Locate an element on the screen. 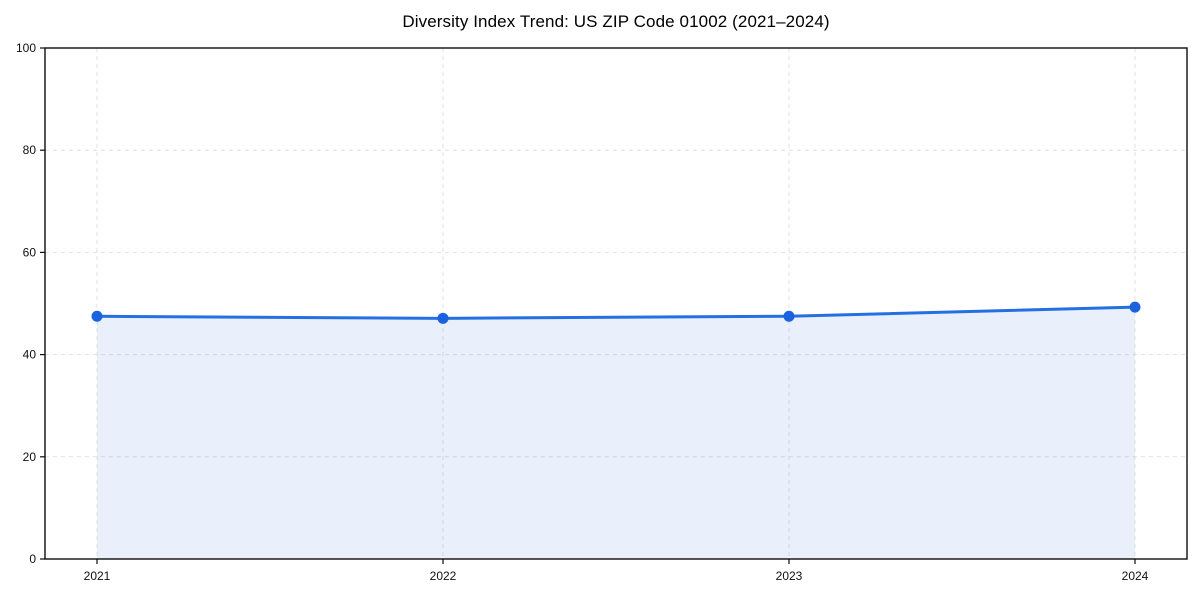 This screenshot has height=600, width=1200. y-tick-label: 40 is located at coordinates (30, 355).